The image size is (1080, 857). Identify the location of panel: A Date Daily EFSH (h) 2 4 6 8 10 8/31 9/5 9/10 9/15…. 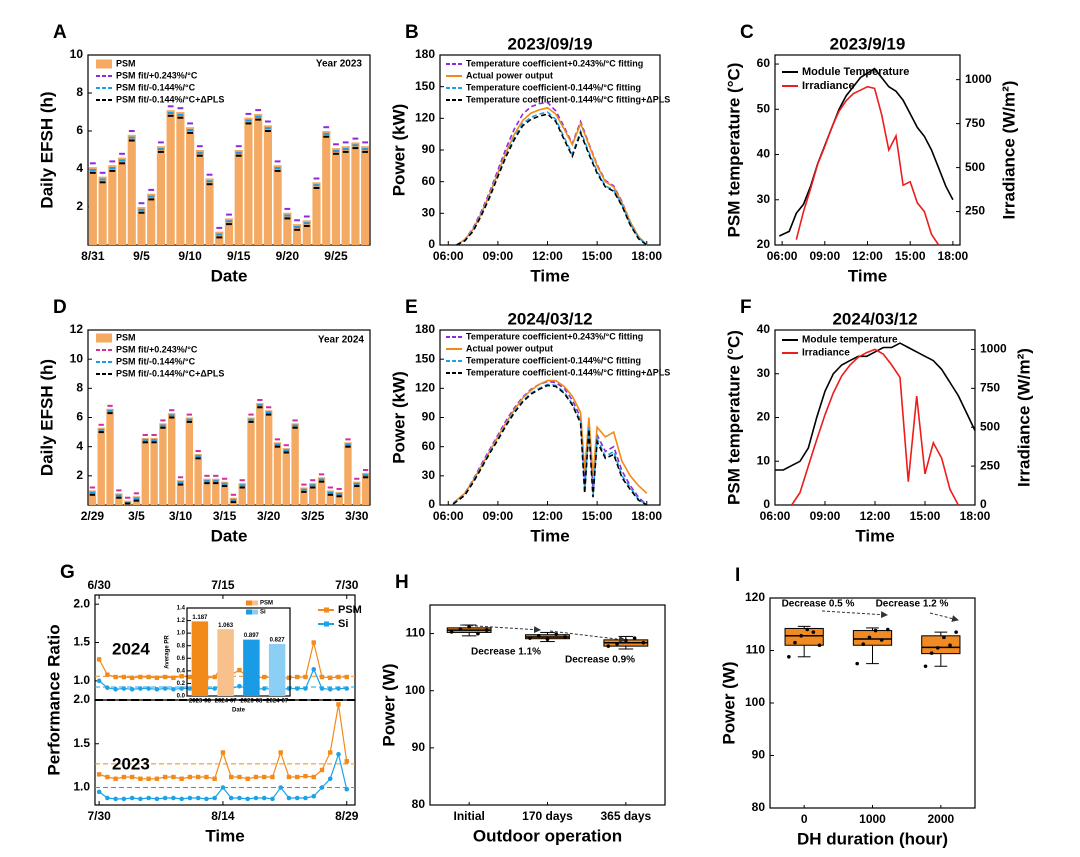
(204, 153).